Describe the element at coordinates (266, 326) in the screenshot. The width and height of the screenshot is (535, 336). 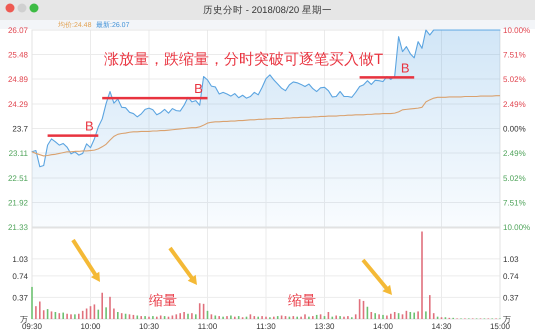
I see `x-tick-label: 11:30` at that location.